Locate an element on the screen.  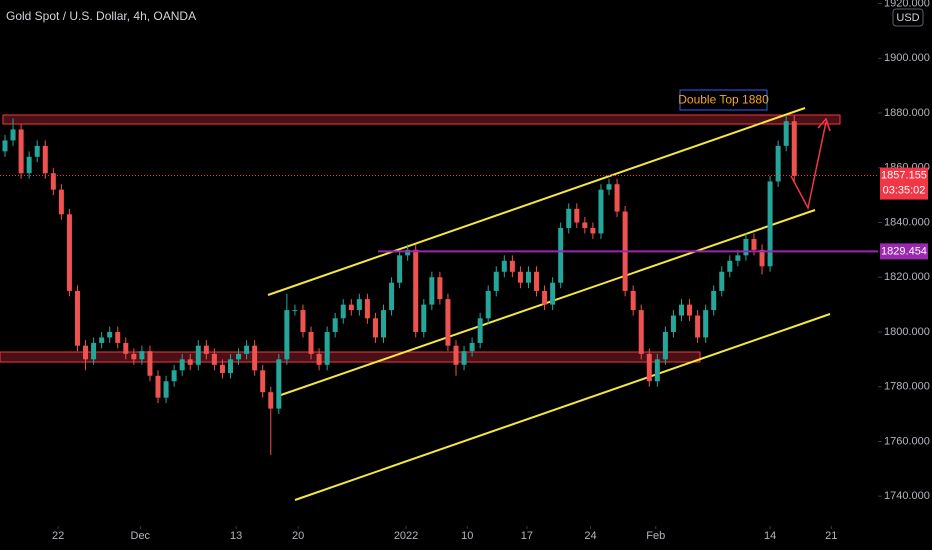
price-label: 1857.155 is located at coordinates (904, 175).